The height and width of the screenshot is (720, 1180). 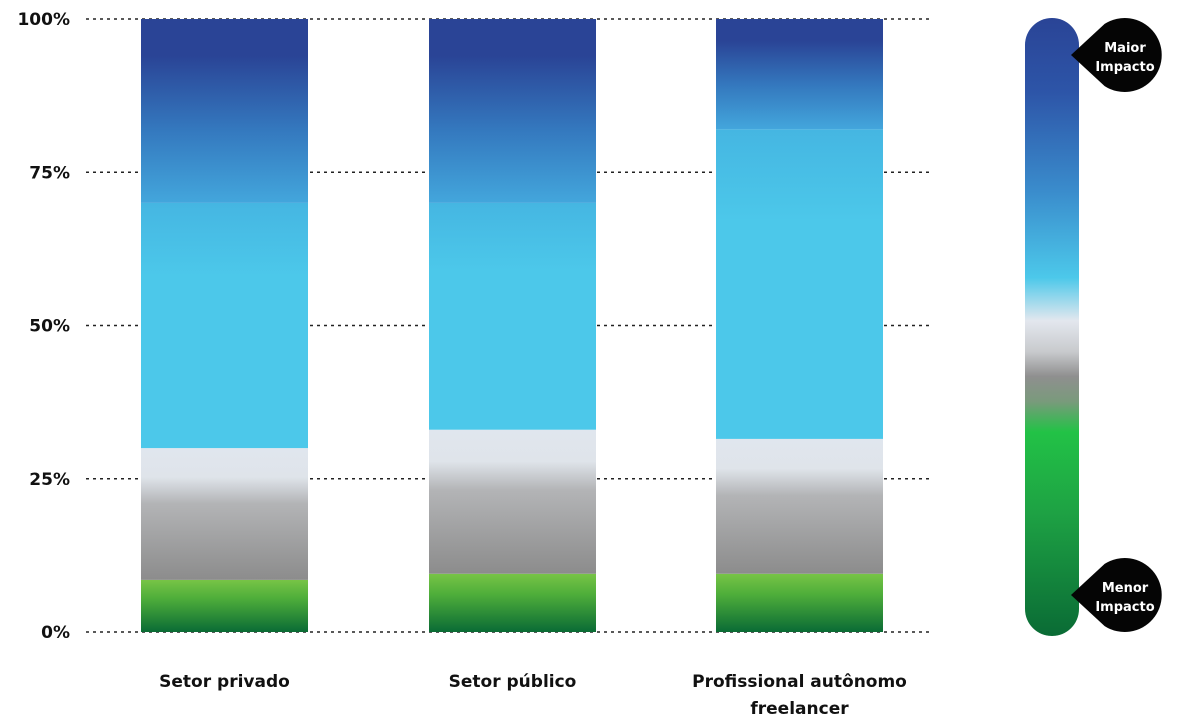 What do you see at coordinates (49, 327) in the screenshot?
I see `y-tick-label: 50%` at bounding box center [49, 327].